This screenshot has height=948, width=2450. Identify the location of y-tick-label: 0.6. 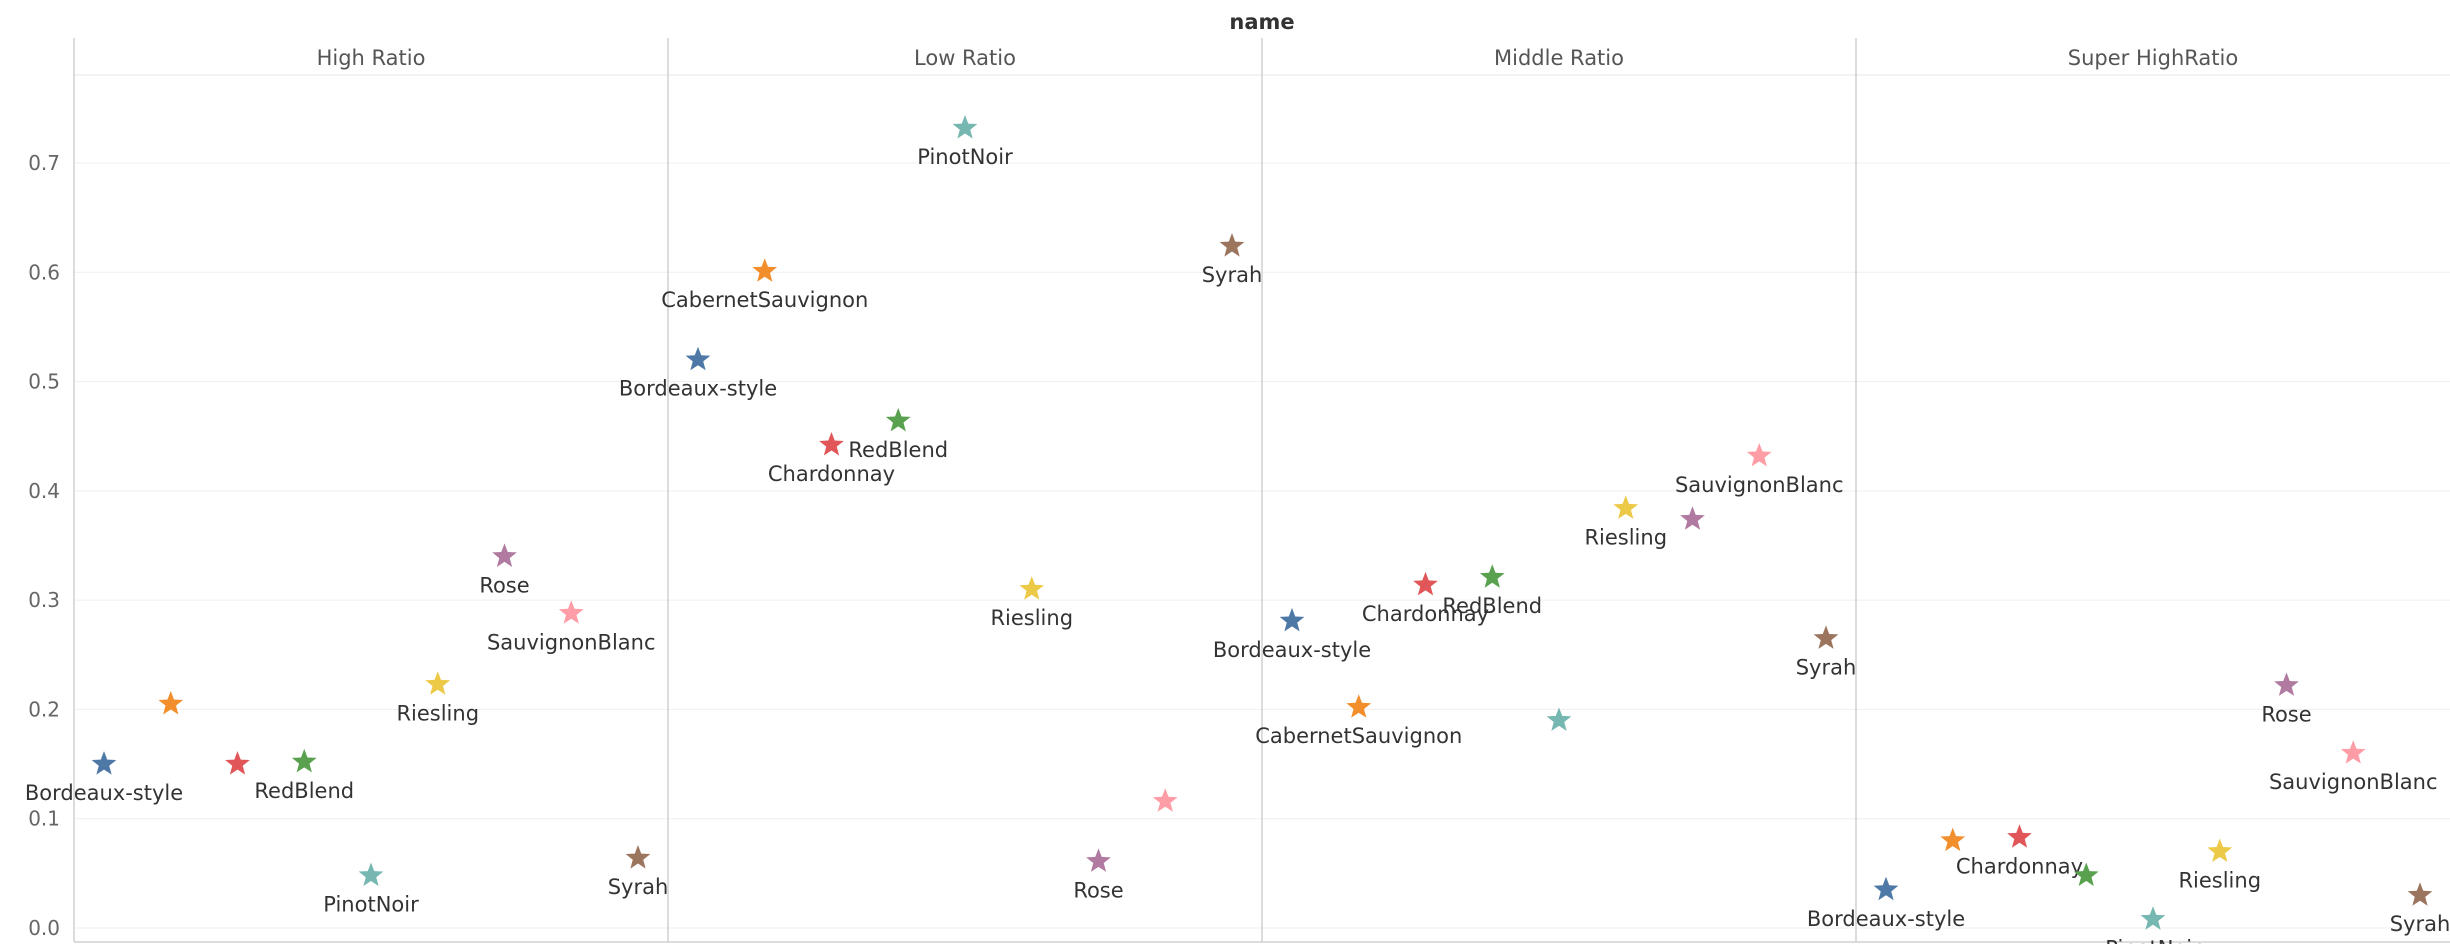
(44, 272).